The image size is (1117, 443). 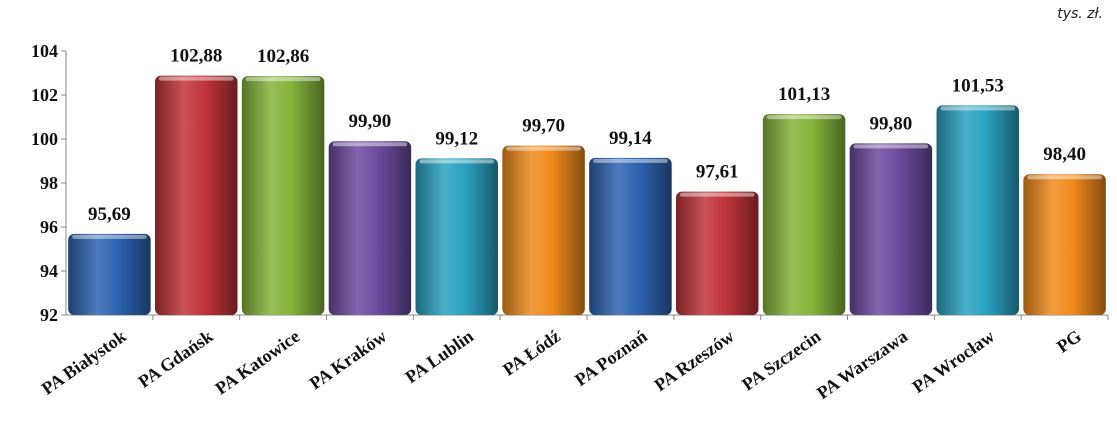 I want to click on category-label: PA Kraków, so click(x=348, y=360).